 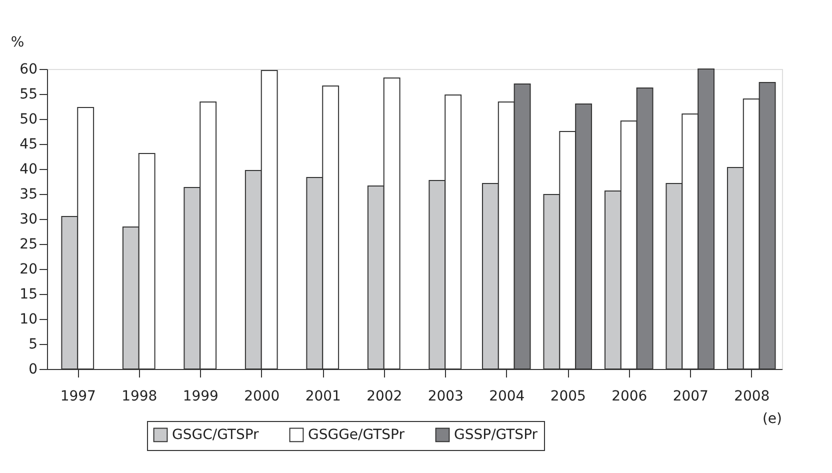 What do you see at coordinates (29, 294) in the screenshot?
I see `y-tick-label: 15` at bounding box center [29, 294].